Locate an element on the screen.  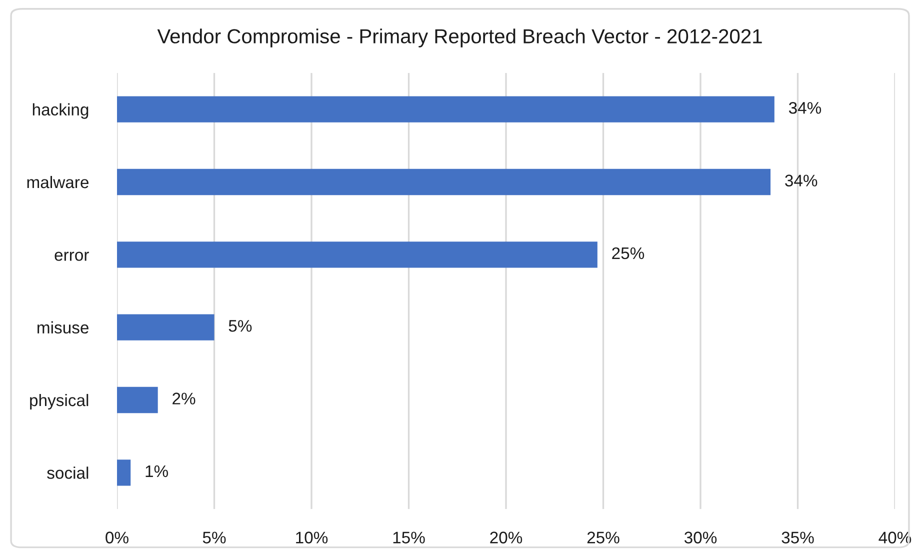
y-tick-label: error is located at coordinates (71, 256).